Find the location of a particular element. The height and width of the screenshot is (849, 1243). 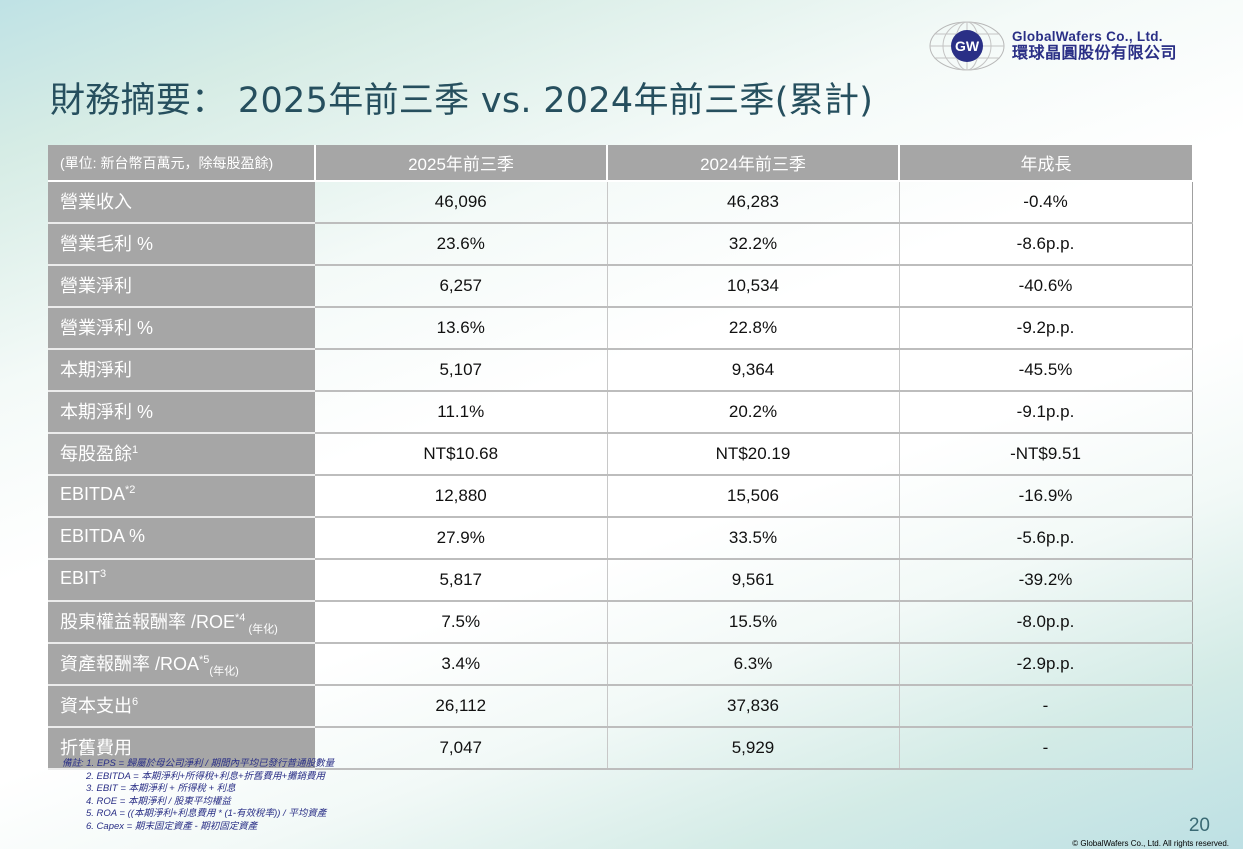

row-label: EBITDA % is located at coordinates (181, 538).